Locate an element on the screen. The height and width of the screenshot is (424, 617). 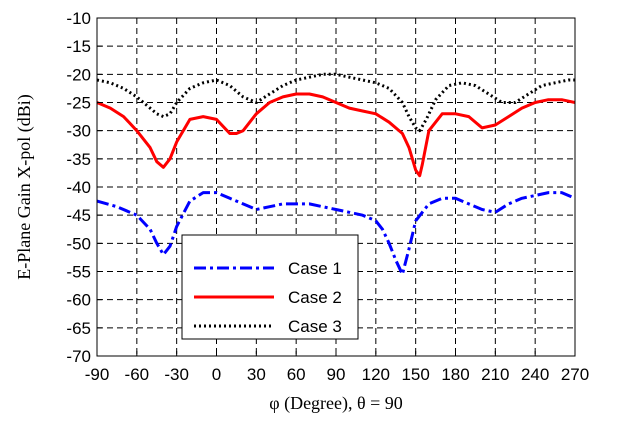
y-tick-label: -40 is located at coordinates (78, 187).